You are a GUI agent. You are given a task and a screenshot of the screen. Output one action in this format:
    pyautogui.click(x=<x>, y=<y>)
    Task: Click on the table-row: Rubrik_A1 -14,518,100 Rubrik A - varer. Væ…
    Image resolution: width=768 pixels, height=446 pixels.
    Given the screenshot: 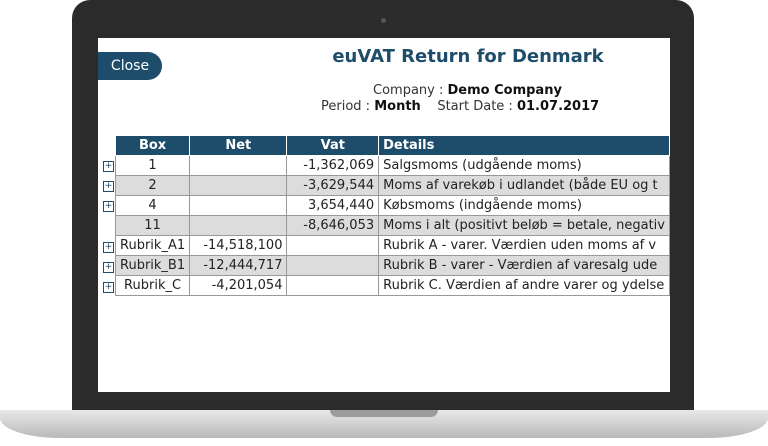 What is the action you would take?
    pyautogui.click(x=392, y=245)
    